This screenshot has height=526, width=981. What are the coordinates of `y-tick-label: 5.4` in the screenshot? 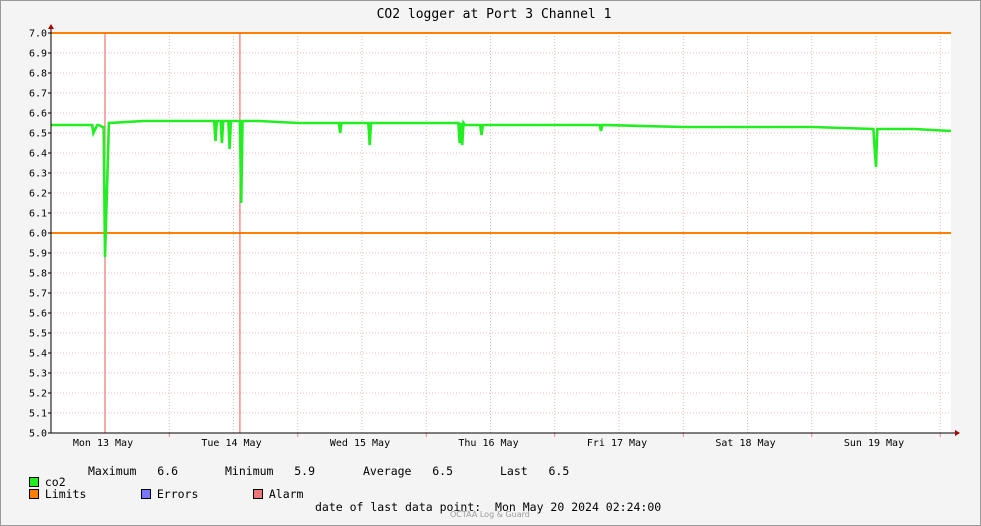 It's located at (38, 354).